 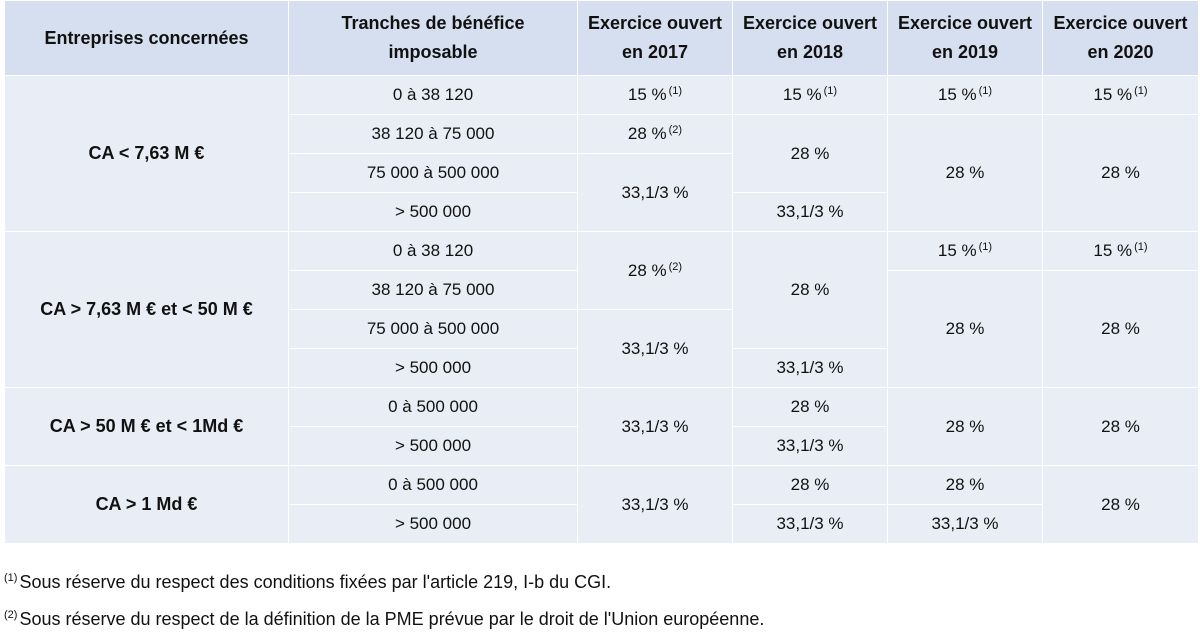 I want to click on entreprise-cell: CA > 50 M € et < 1Md €, so click(x=146, y=426).